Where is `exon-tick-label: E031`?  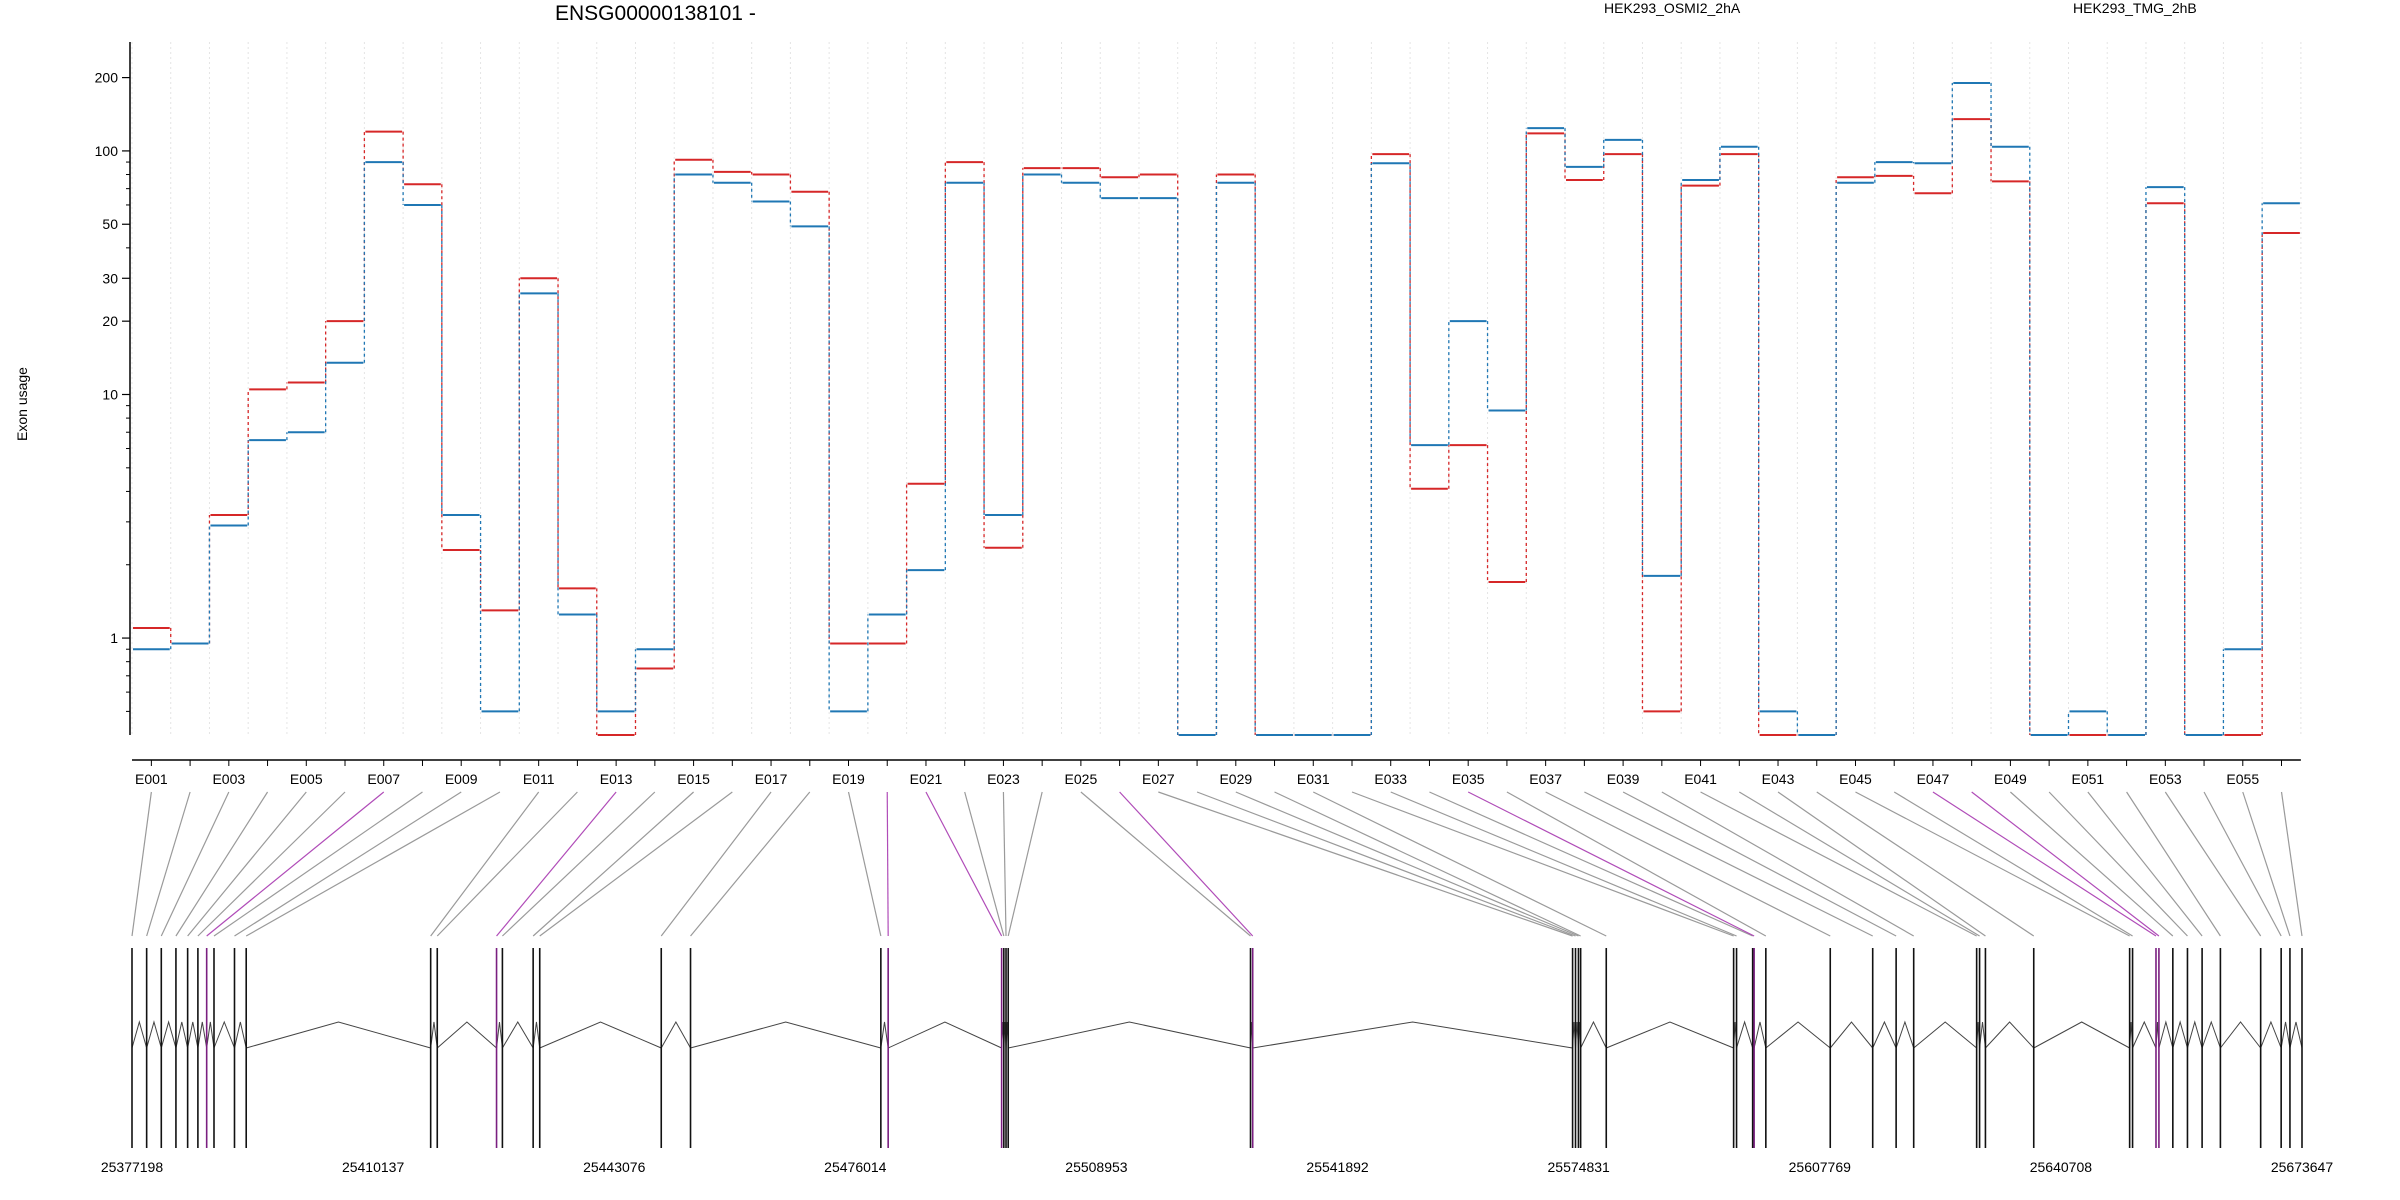
exon-tick-label: E031 is located at coordinates (1313, 779).